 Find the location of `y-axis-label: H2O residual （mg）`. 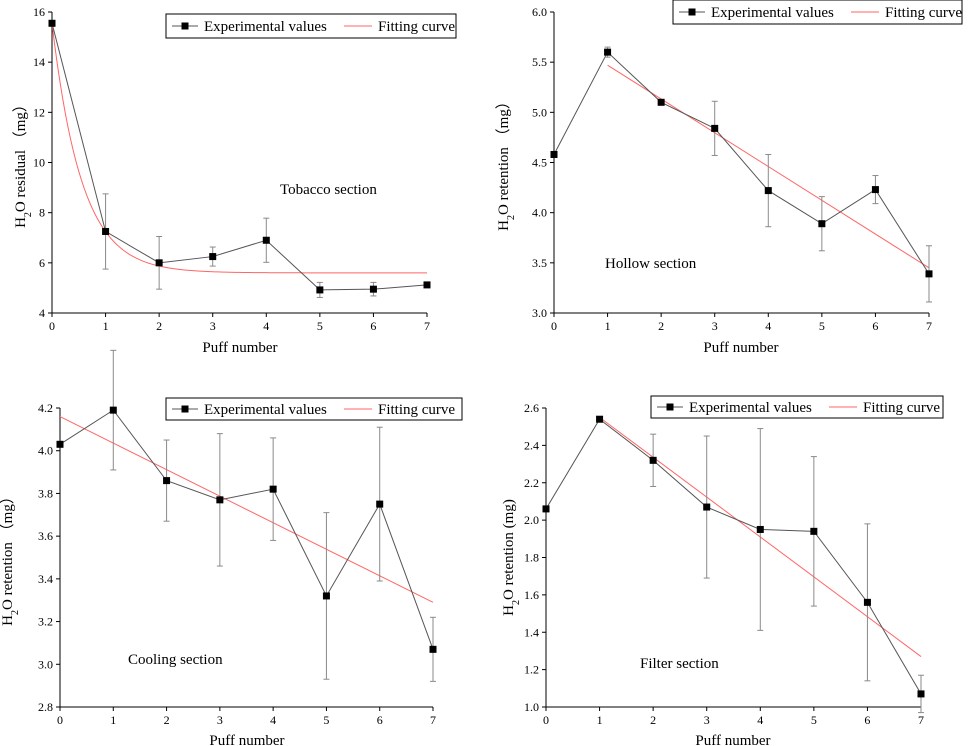

y-axis-label: H2O residual （mg） is located at coordinates (23, 162).